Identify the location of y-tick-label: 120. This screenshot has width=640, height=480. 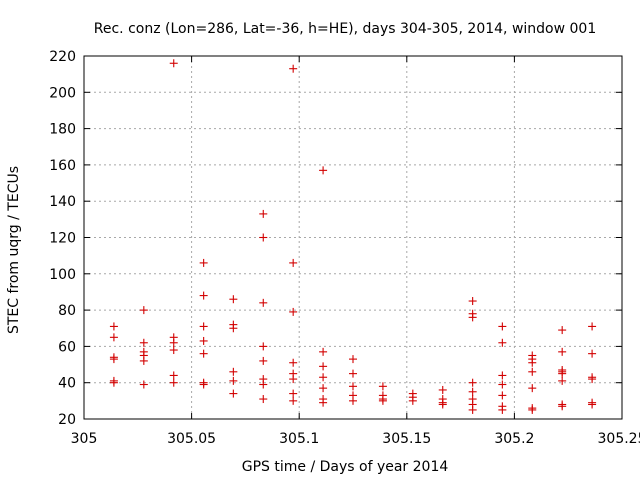
(62, 239).